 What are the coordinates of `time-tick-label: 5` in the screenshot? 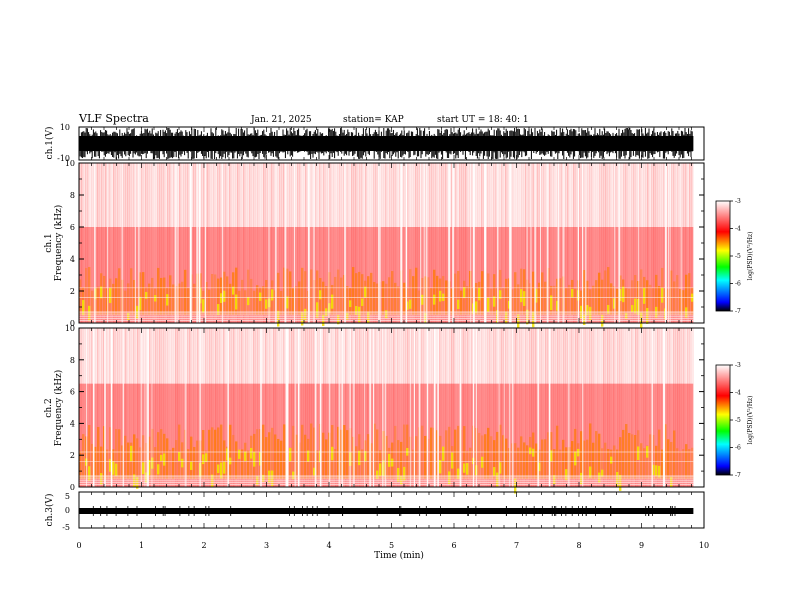 It's located at (391, 545).